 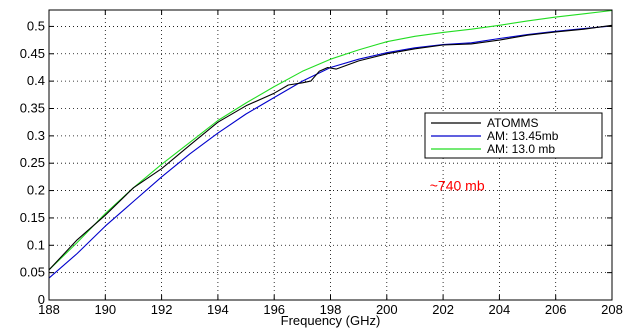 What do you see at coordinates (32, 217) in the screenshot?
I see `y-tick-label: 0.15` at bounding box center [32, 217].